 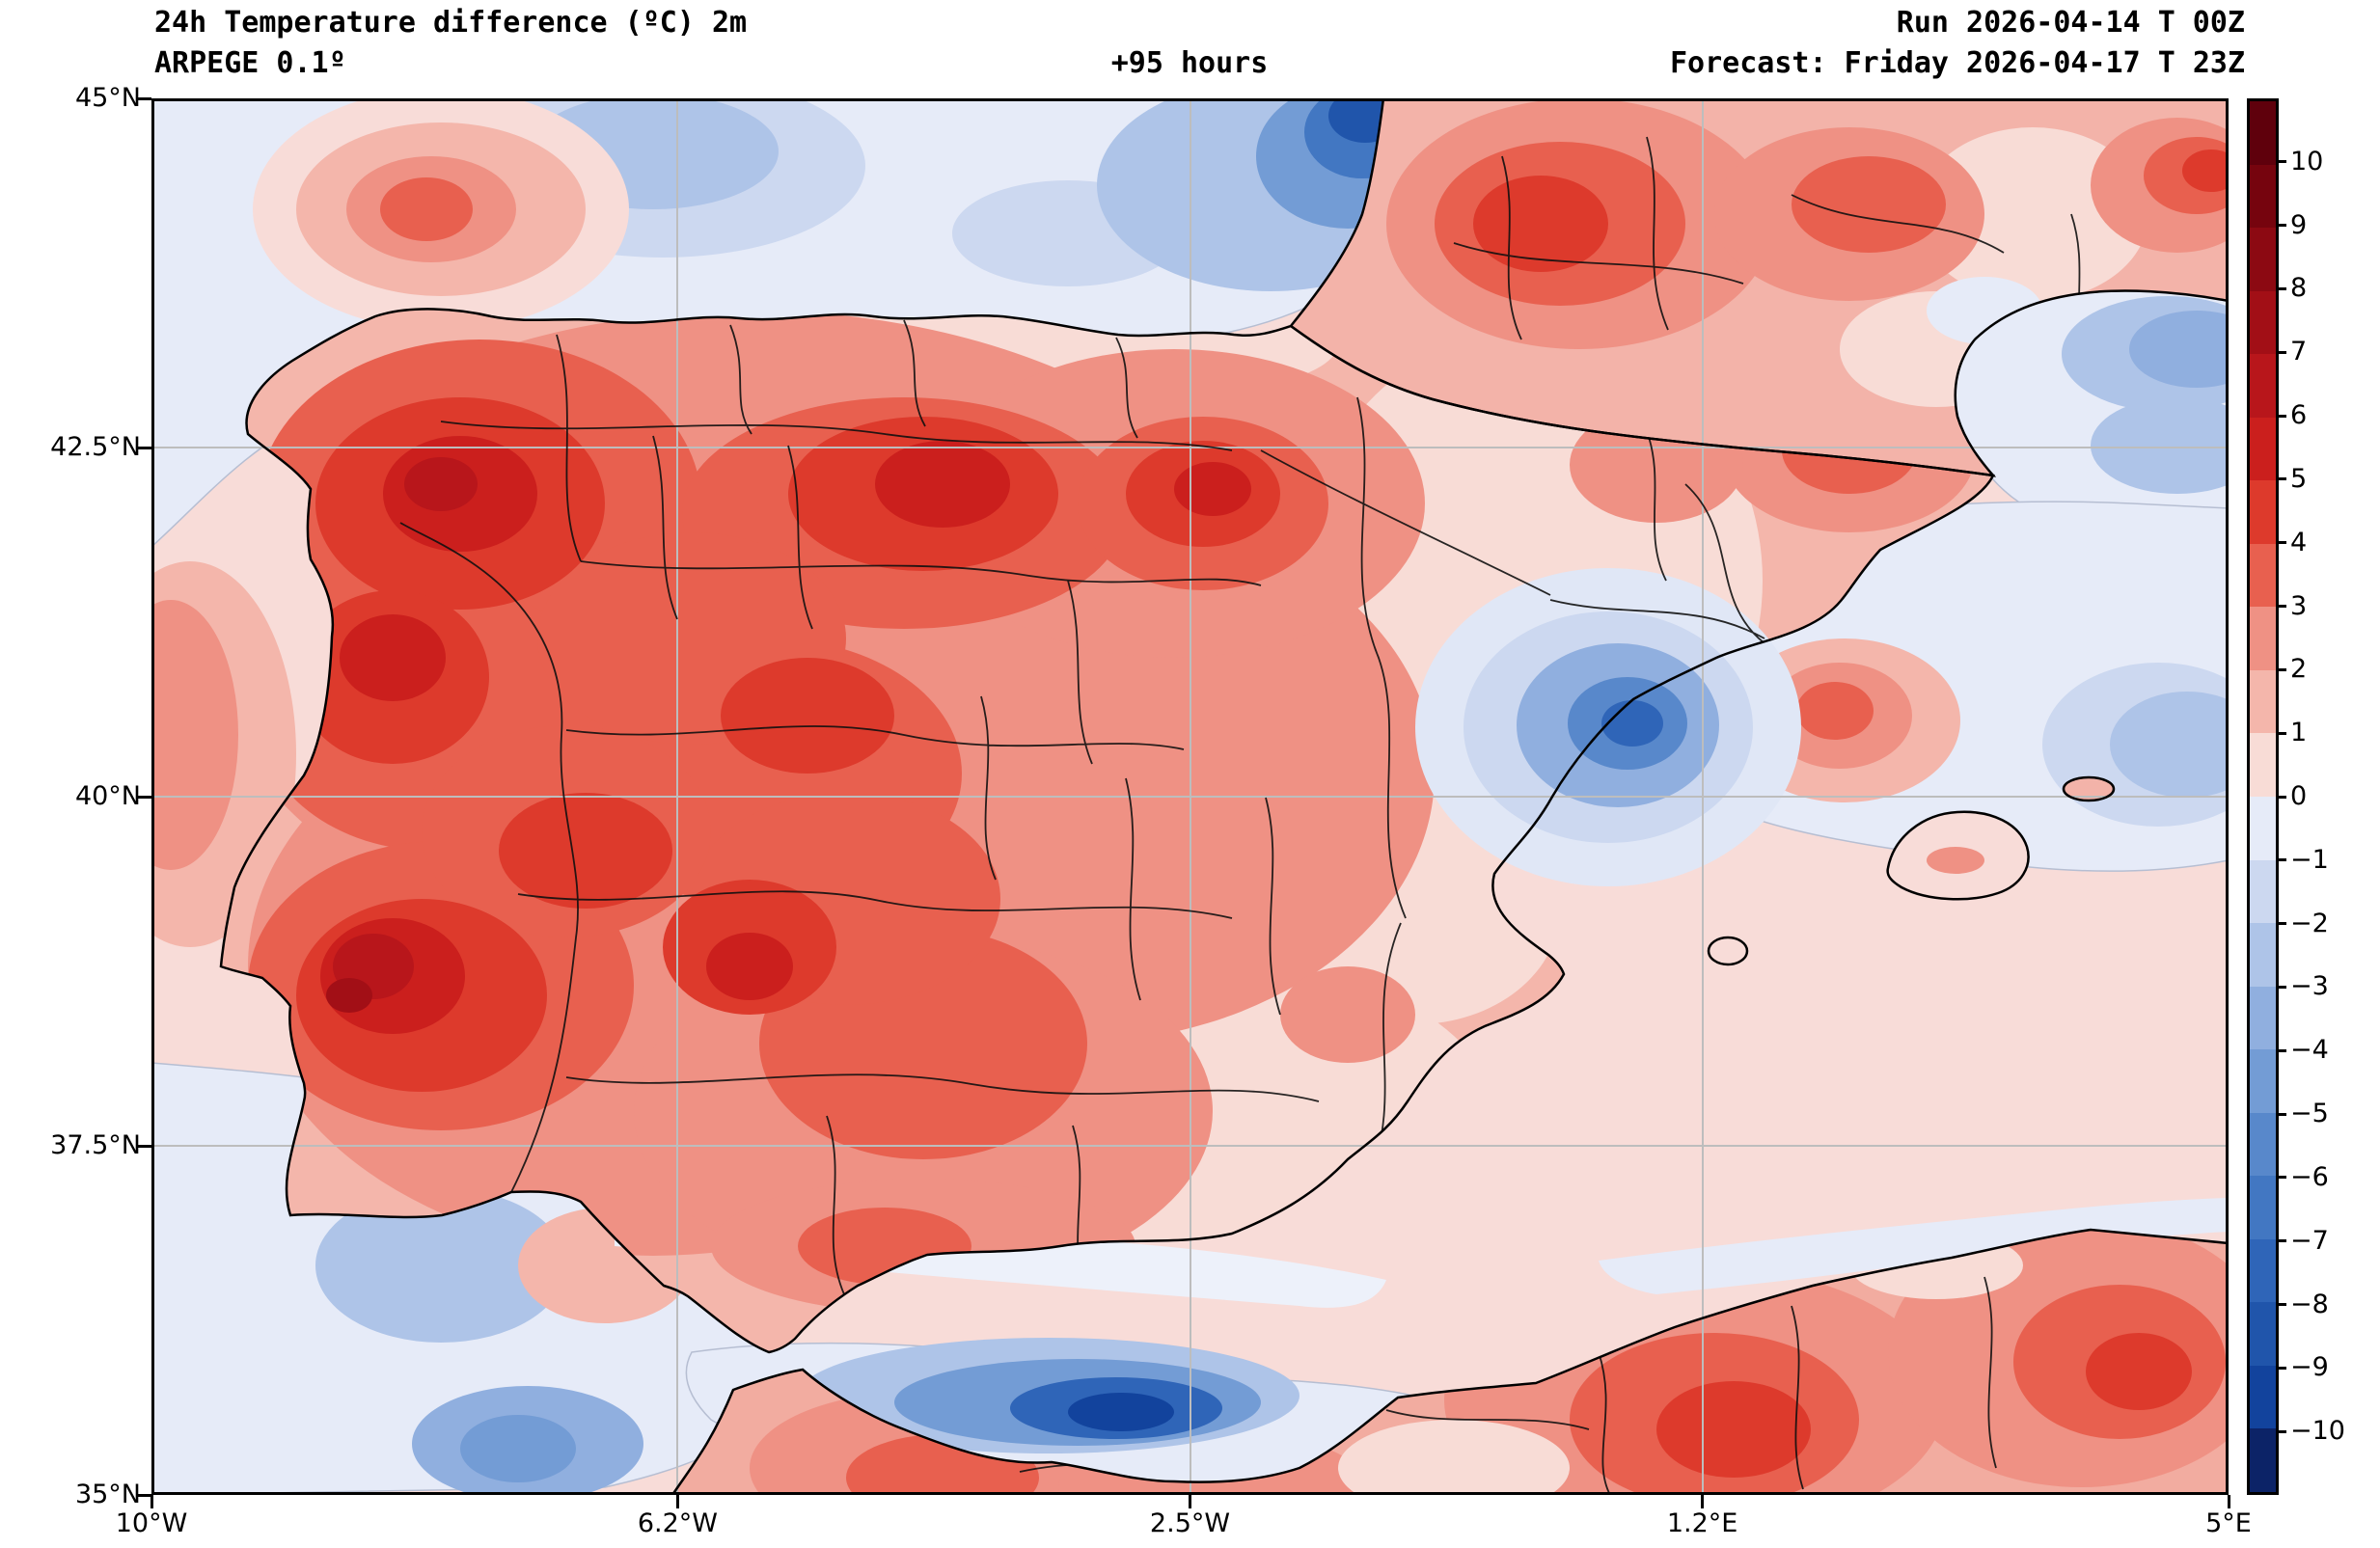 I want to click on colorbar-tick-label: 4, so click(x=2299, y=542).